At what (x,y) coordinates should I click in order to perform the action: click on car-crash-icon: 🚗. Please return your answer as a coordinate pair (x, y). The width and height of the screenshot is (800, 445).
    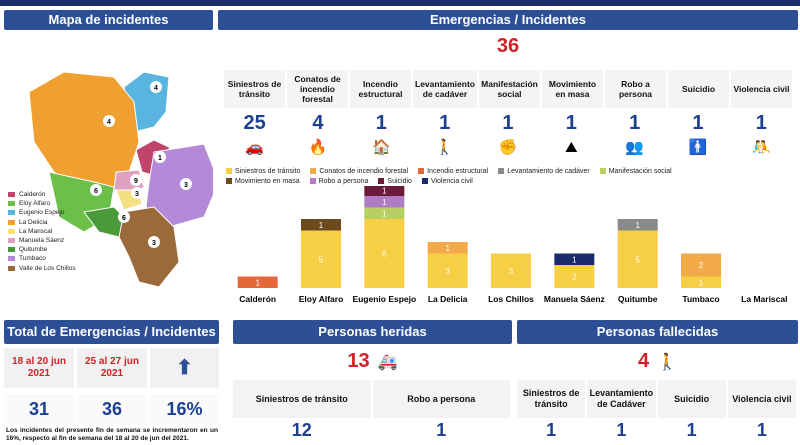
    Looking at the image, I should click on (254, 147).